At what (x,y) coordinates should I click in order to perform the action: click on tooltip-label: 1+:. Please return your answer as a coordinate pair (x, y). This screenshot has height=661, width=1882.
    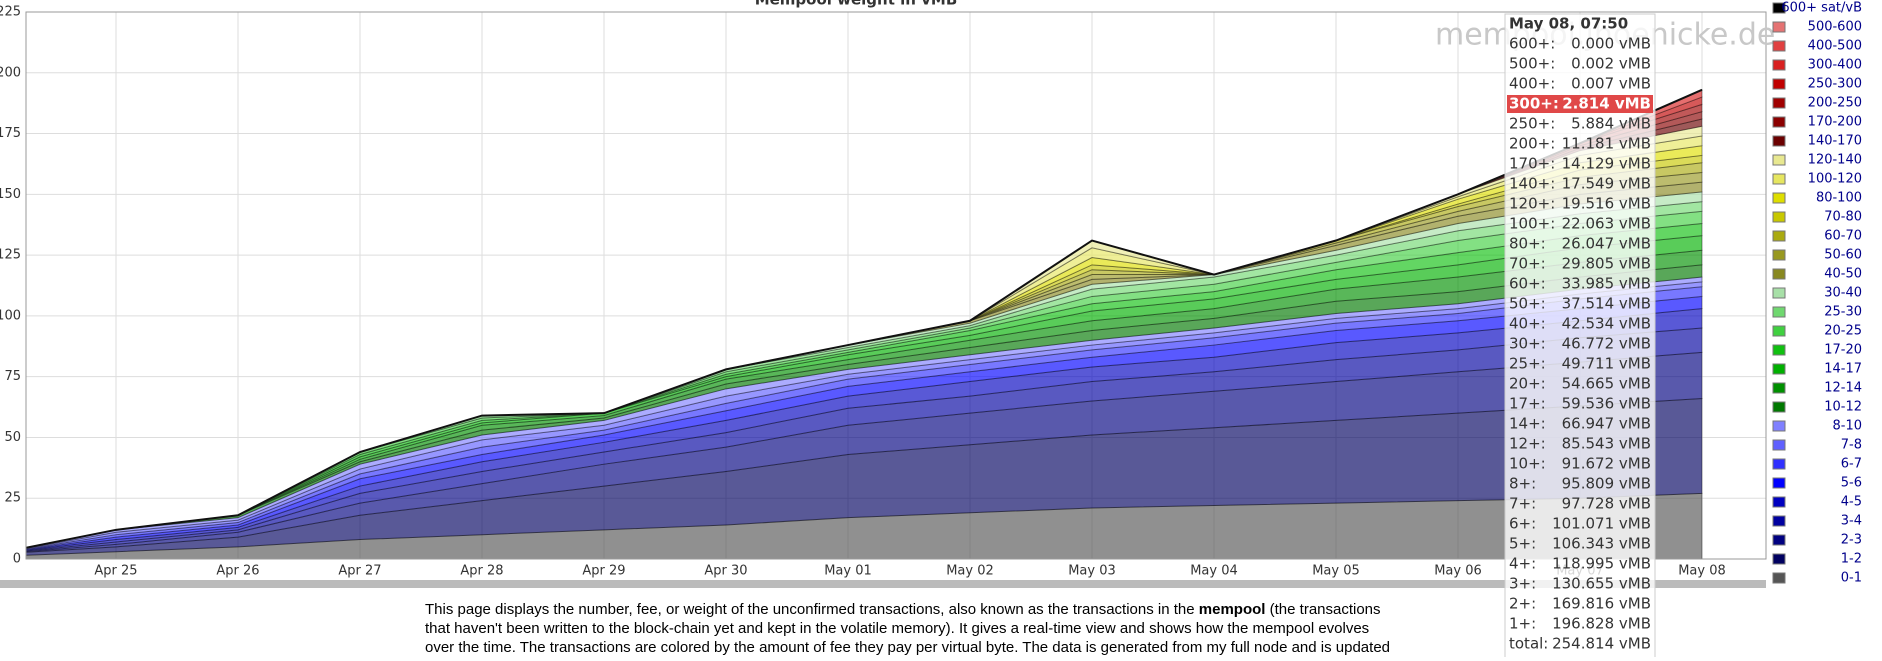
    Looking at the image, I should click on (1522, 624).